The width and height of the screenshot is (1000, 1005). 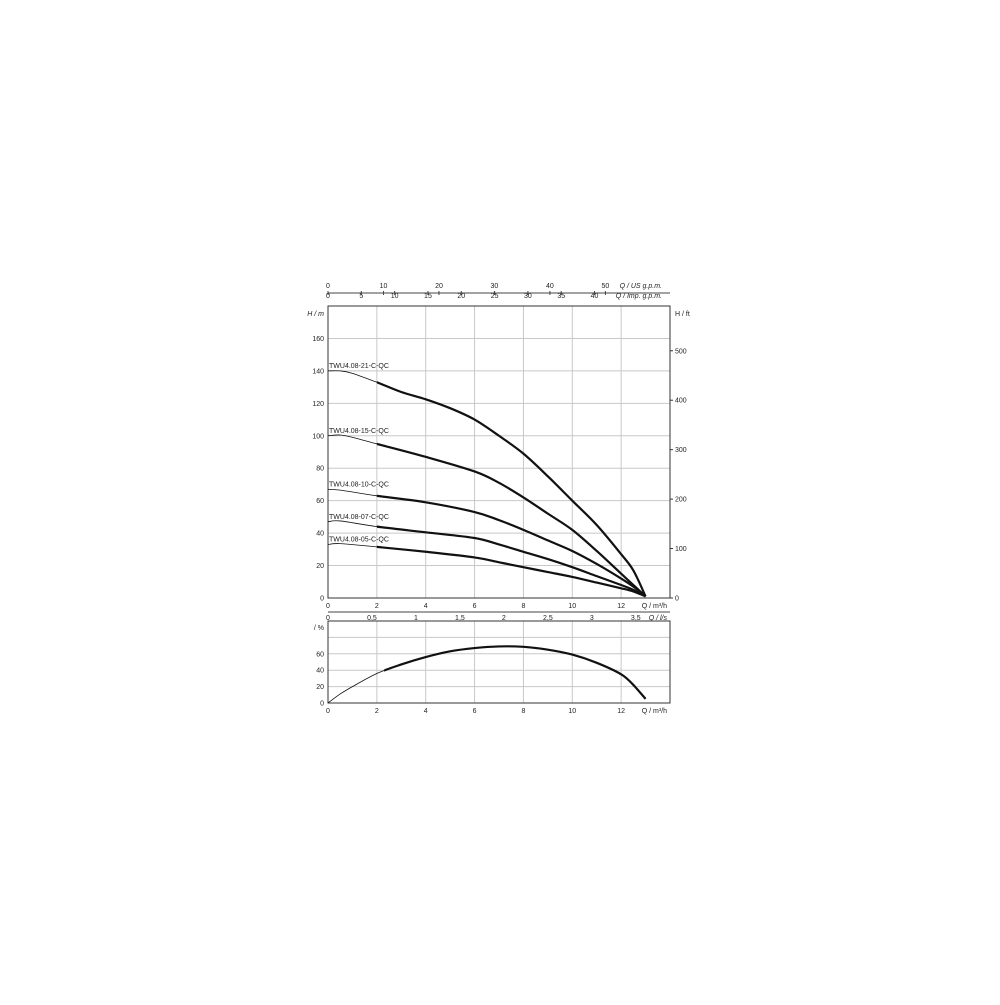 What do you see at coordinates (359, 431) in the screenshot?
I see `series-label: TWU4.08-15-C-QC` at bounding box center [359, 431].